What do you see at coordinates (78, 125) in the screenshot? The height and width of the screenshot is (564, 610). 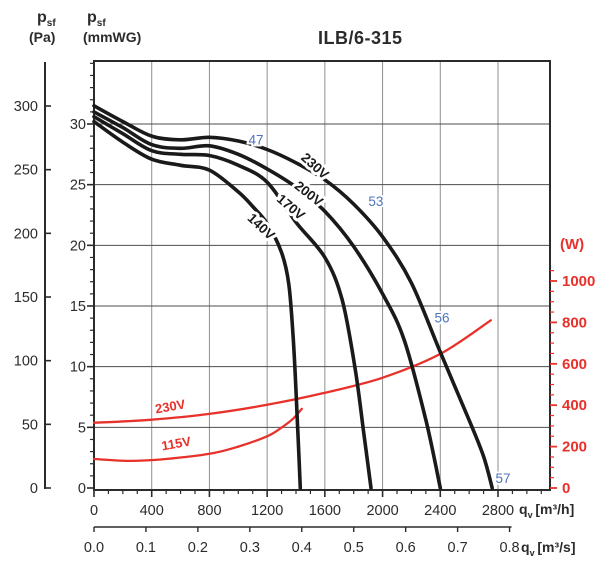 I see `svg-text: 30` at bounding box center [78, 125].